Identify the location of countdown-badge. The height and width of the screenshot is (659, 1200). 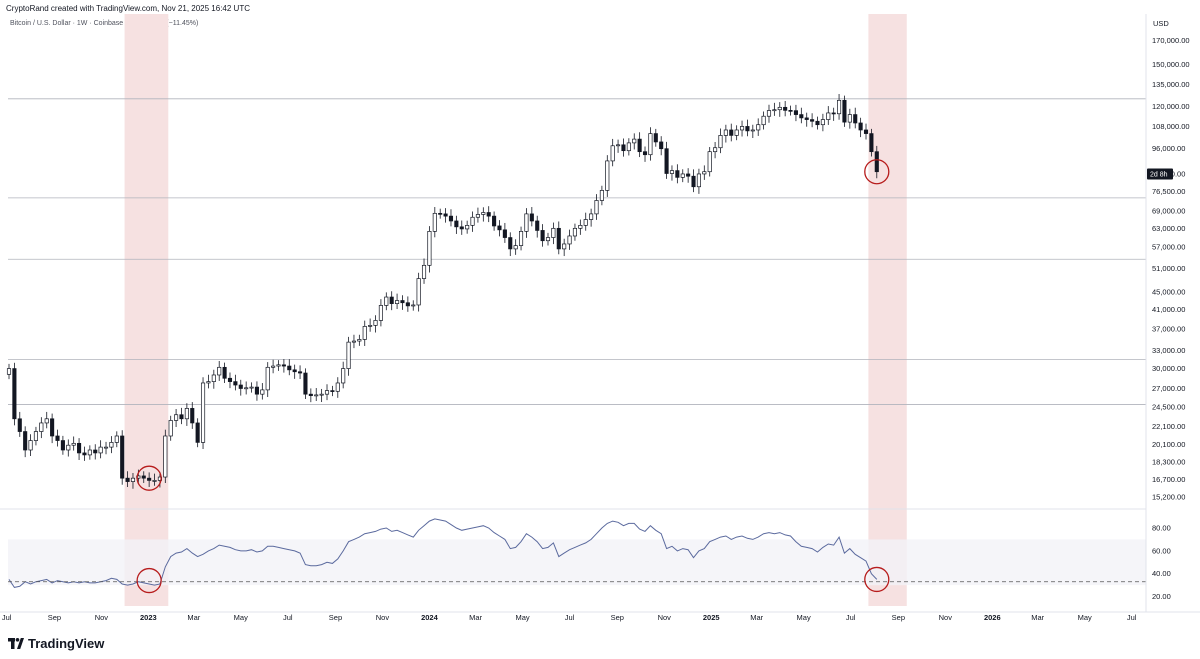
(1160, 174).